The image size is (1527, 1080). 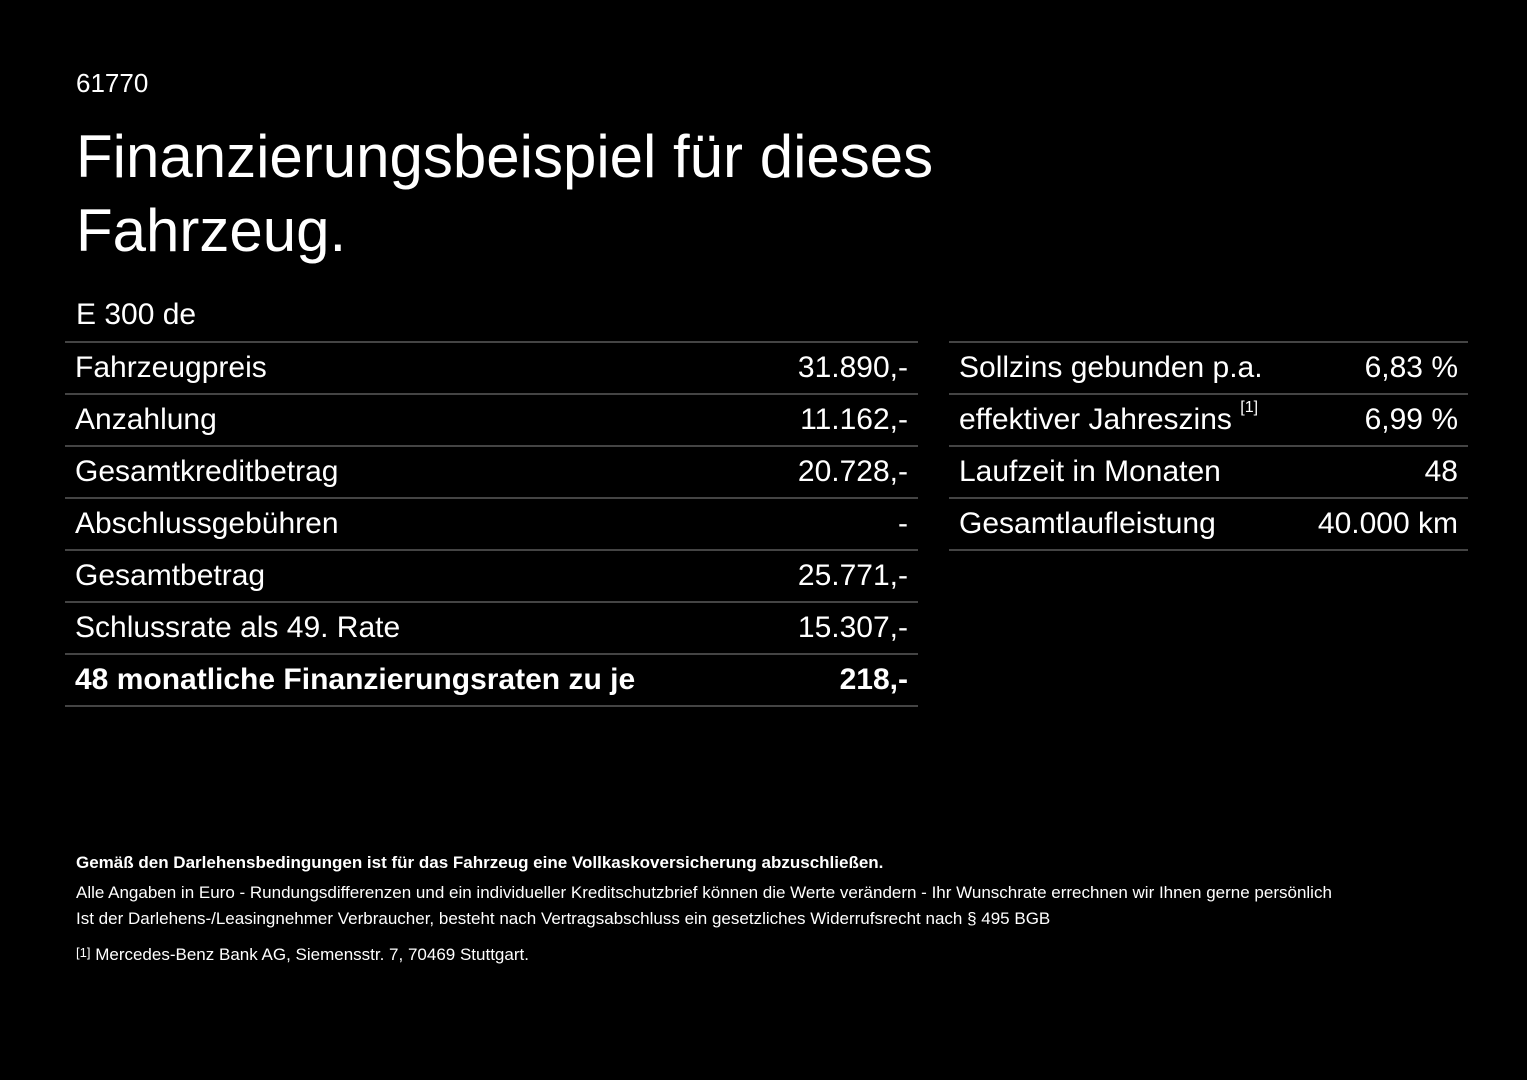 I want to click on row: Gesamtlaufleistung 40.000 km, so click(x=1208, y=524).